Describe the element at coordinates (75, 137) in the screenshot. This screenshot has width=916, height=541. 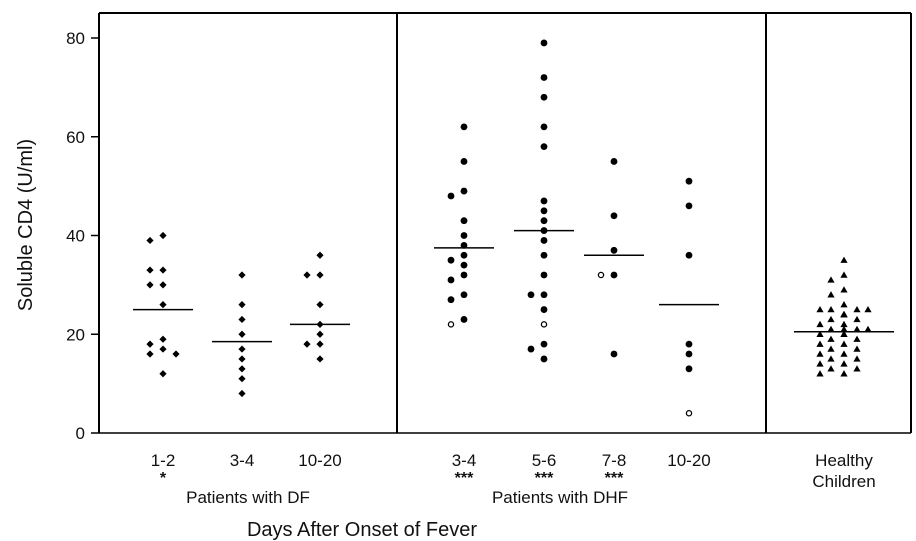
I see `y-tick-label-60: 60` at that location.